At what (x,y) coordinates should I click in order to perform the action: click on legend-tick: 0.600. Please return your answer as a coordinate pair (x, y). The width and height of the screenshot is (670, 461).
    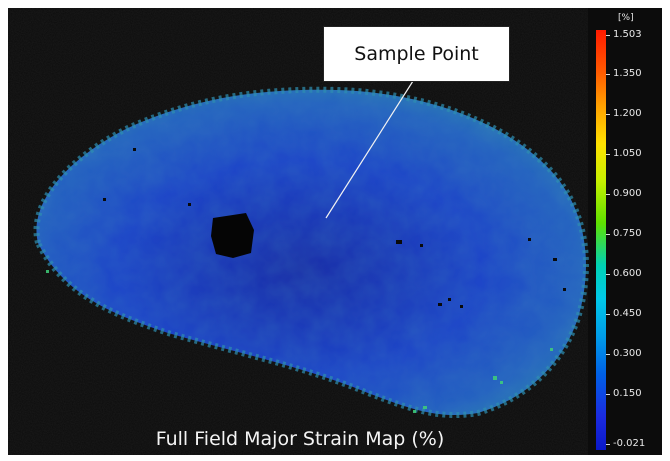
    Looking at the image, I should click on (627, 273).